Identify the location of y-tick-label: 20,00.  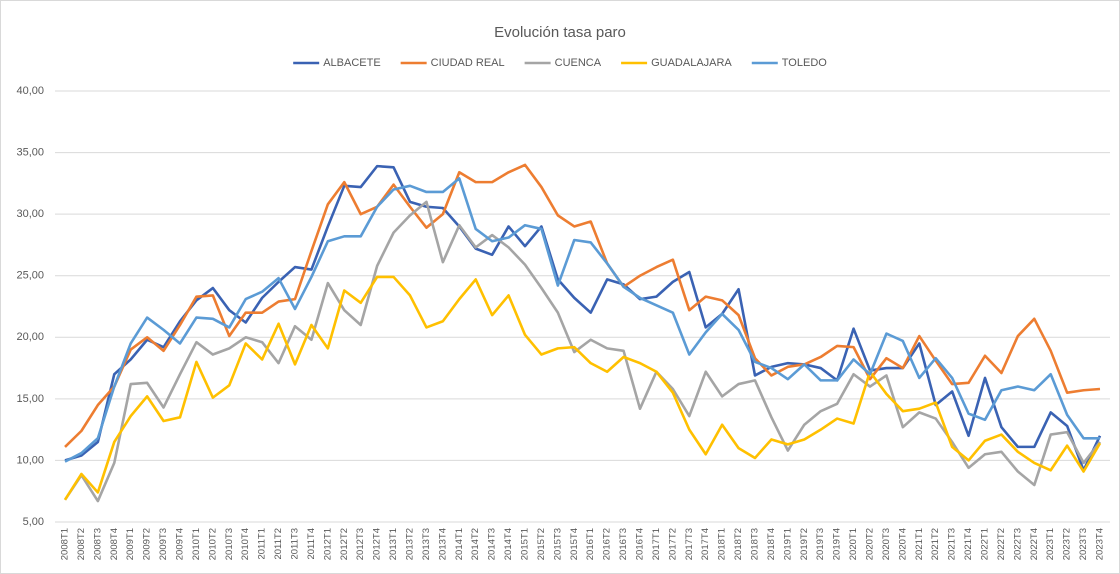
(30, 337).